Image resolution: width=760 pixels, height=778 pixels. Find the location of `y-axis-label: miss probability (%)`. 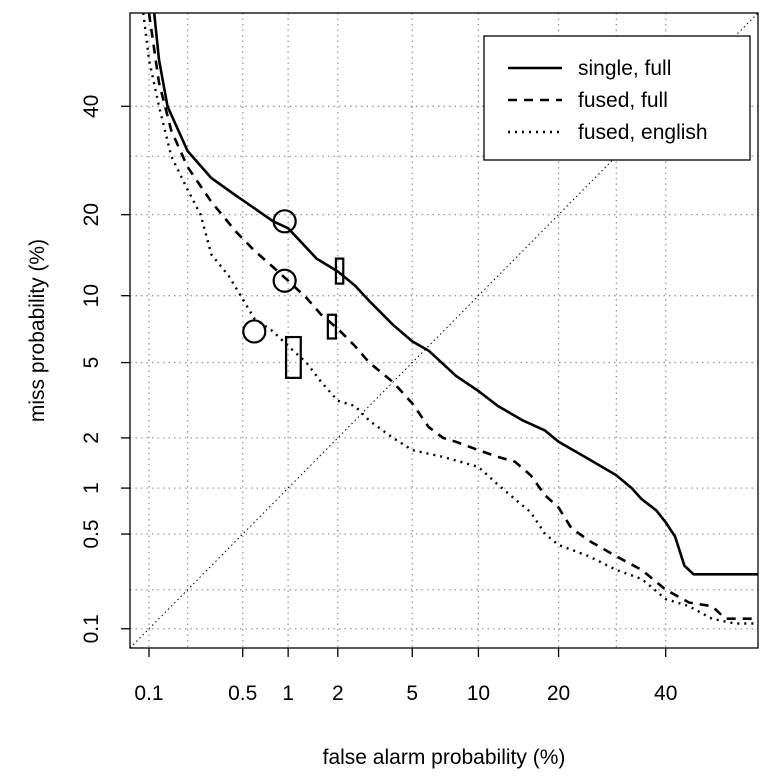

y-axis-label: miss probability (%) is located at coordinates (37, 330).